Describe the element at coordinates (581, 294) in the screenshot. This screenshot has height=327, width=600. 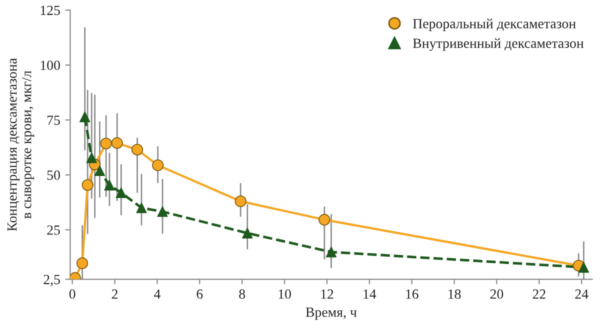
I see `x-tick-label: 24` at that location.